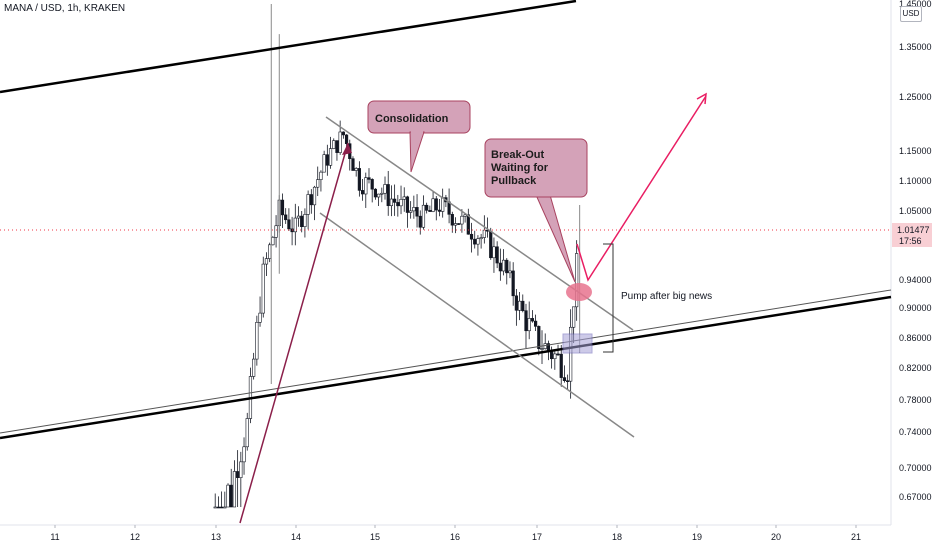  I want to click on time-tick-label: 21, so click(856, 537).